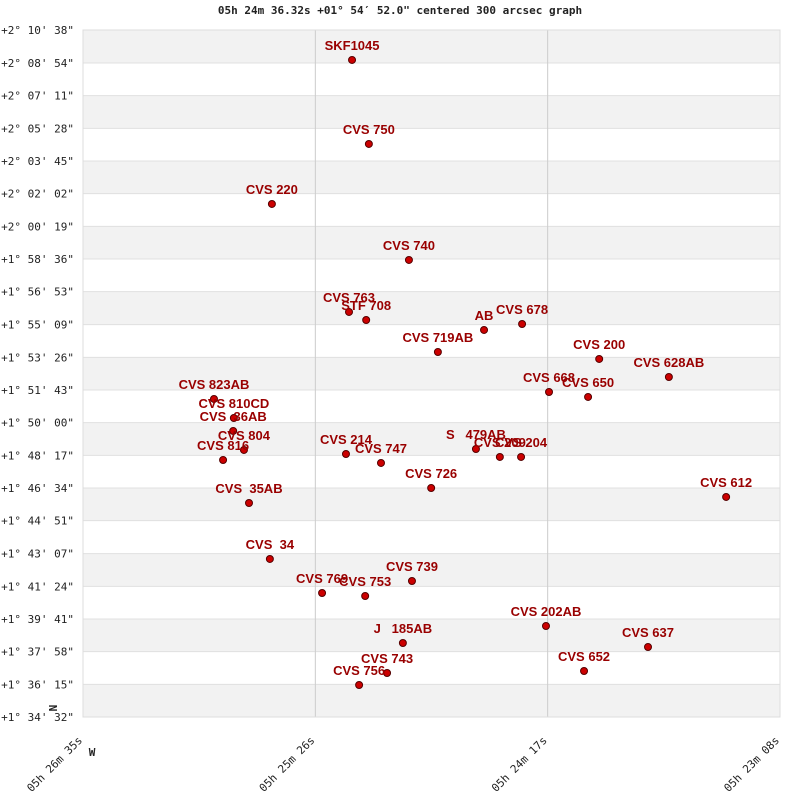 The height and width of the screenshot is (800, 800). What do you see at coordinates (484, 315) in the screenshot?
I see `star-label: AB` at bounding box center [484, 315].